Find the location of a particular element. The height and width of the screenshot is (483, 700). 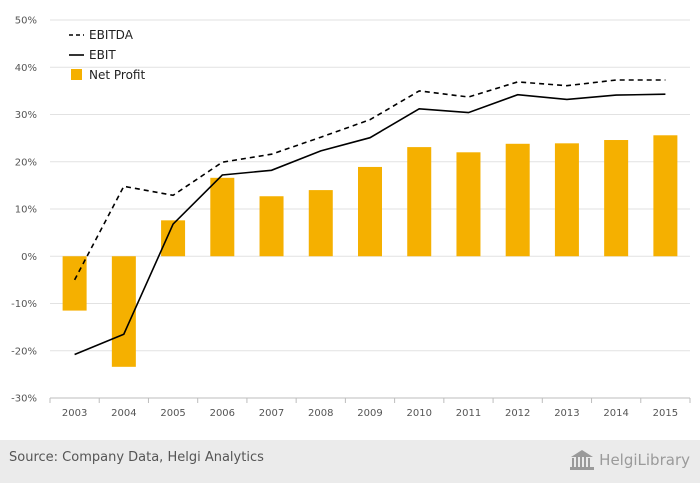

y-tick-label: 10% is located at coordinates (26, 210).